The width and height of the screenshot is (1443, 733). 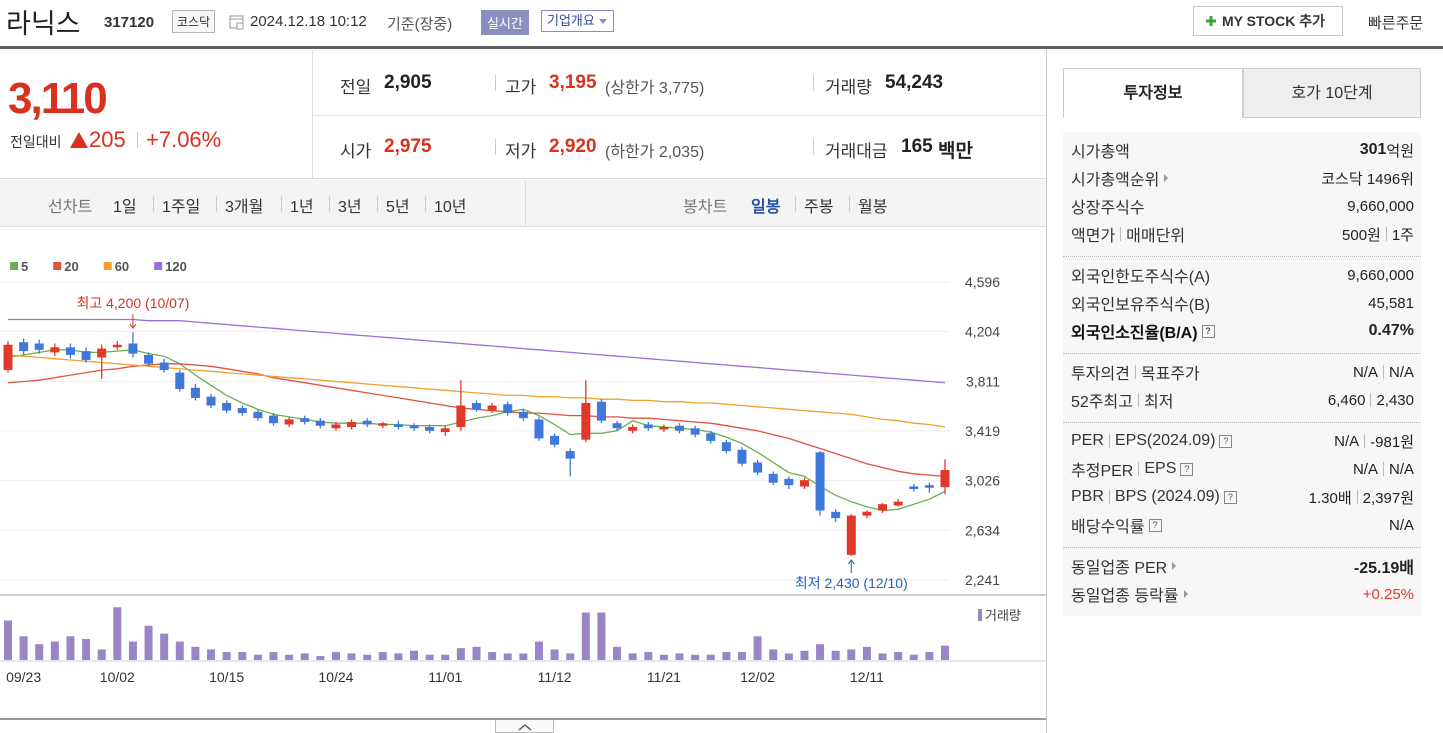 What do you see at coordinates (125, 207) in the screenshot?
I see `period-button: 1일` at bounding box center [125, 207].